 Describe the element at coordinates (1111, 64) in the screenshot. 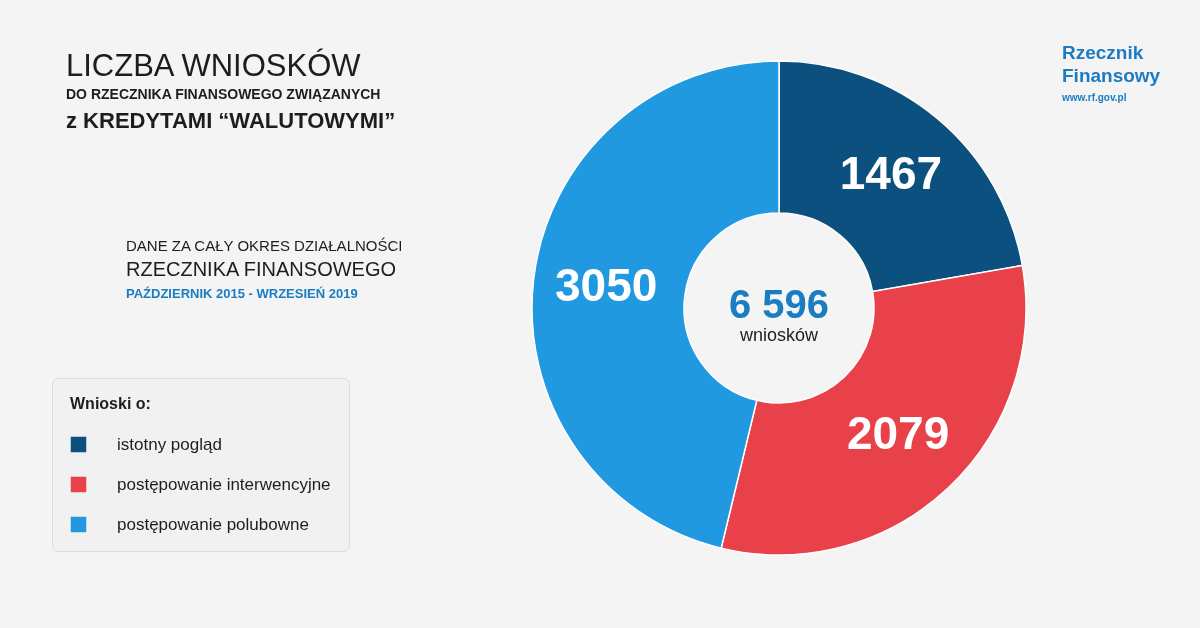

I see `text: Rzecznik Finansowy` at that location.